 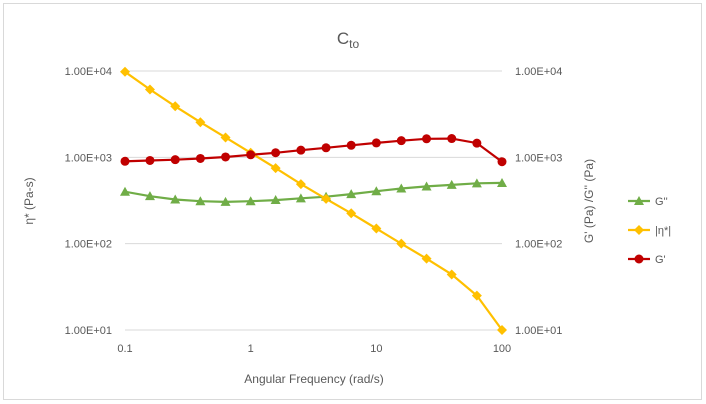 What do you see at coordinates (354, 44) in the screenshot?
I see `chart-title-subscript: to` at bounding box center [354, 44].